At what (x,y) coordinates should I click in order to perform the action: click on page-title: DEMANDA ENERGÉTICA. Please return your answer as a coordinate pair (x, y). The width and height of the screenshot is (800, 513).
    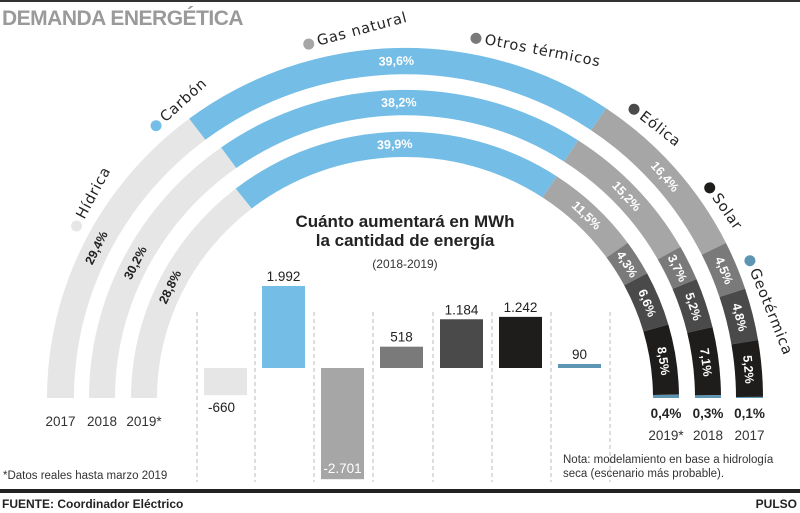
    Looking at the image, I should click on (123, 18).